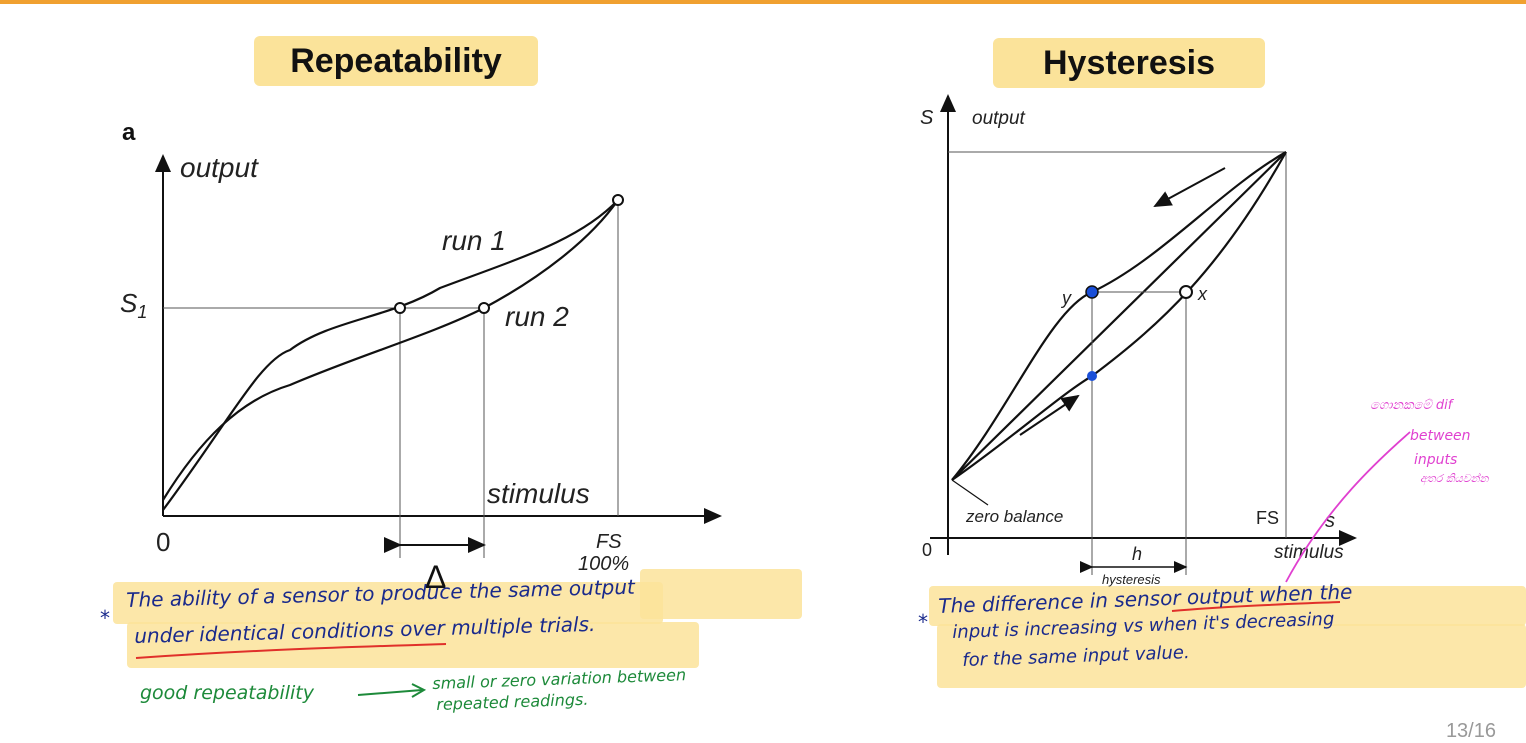  What do you see at coordinates (129, 132) in the screenshot?
I see `panel-label-a: a` at bounding box center [129, 132].